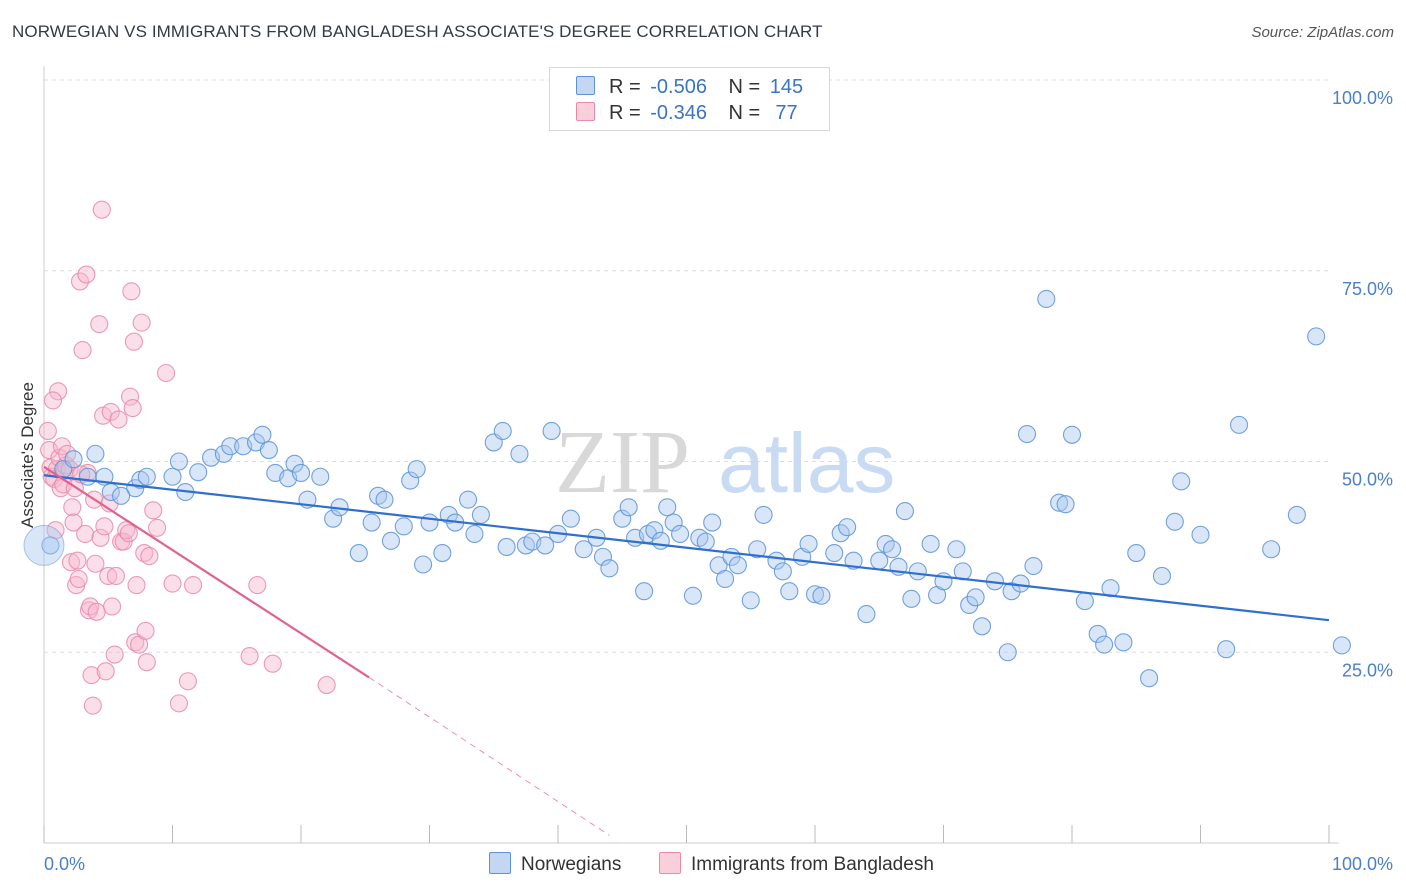 The image size is (1406, 892). I want to click on y-tick-label-50: 50.0%, so click(1367, 480).